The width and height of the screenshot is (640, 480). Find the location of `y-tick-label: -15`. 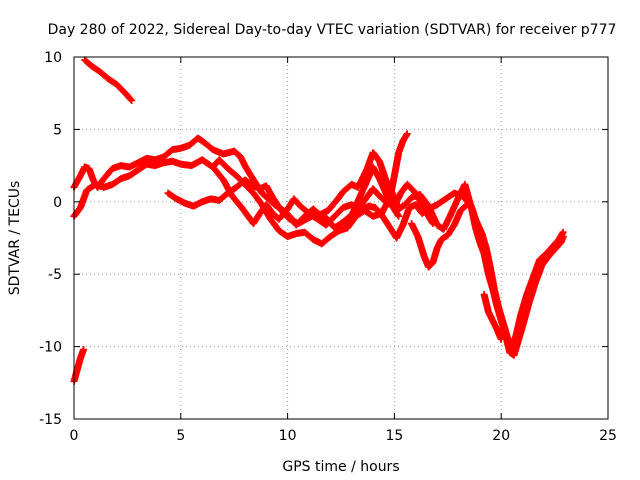

y-tick-label: -15 is located at coordinates (50, 420).